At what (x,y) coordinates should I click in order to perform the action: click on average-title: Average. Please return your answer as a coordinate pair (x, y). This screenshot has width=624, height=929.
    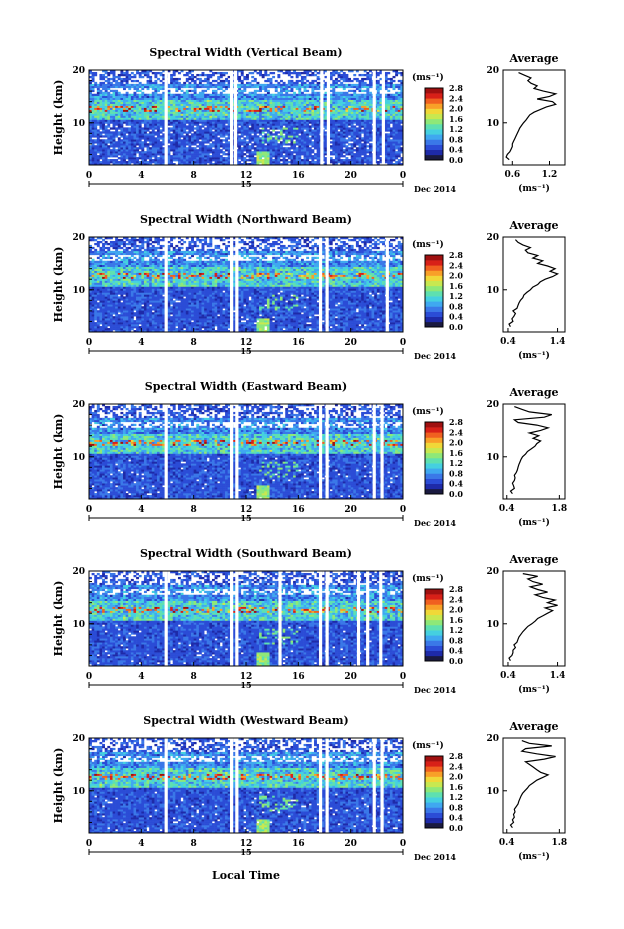
    Looking at the image, I should click on (533, 559).